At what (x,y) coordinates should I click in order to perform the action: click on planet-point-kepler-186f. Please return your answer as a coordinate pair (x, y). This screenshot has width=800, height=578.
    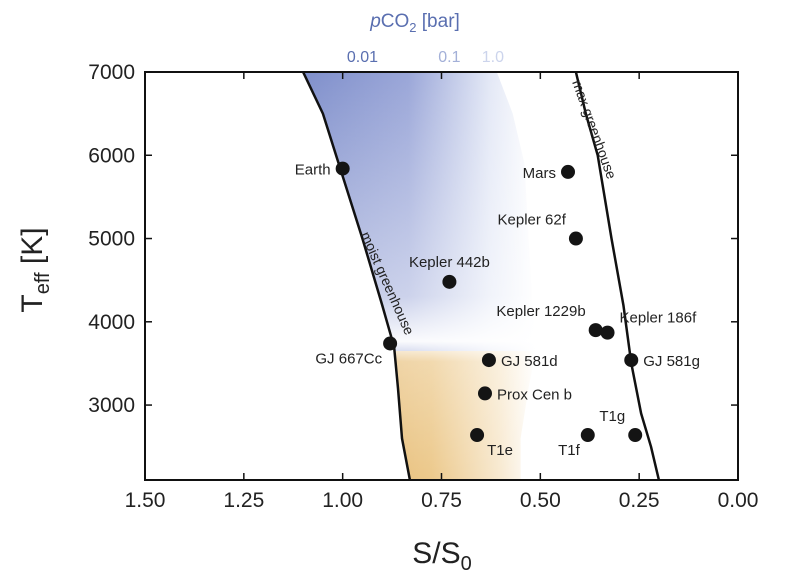
    Looking at the image, I should click on (607, 332).